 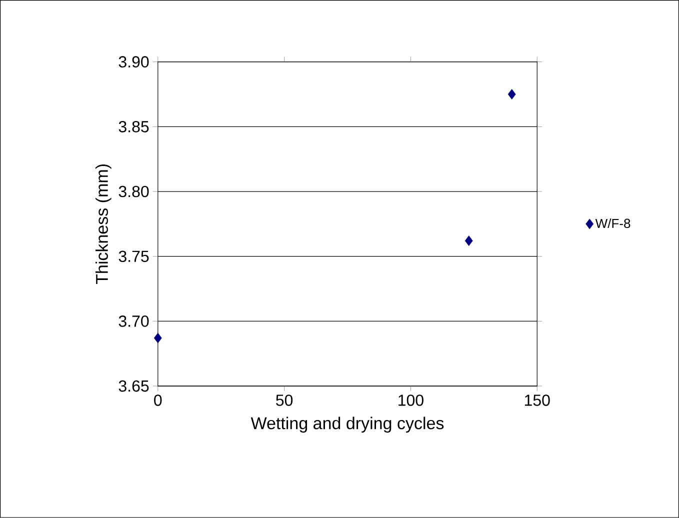 What do you see at coordinates (411, 400) in the screenshot?
I see `x-tick-label: 100` at bounding box center [411, 400].